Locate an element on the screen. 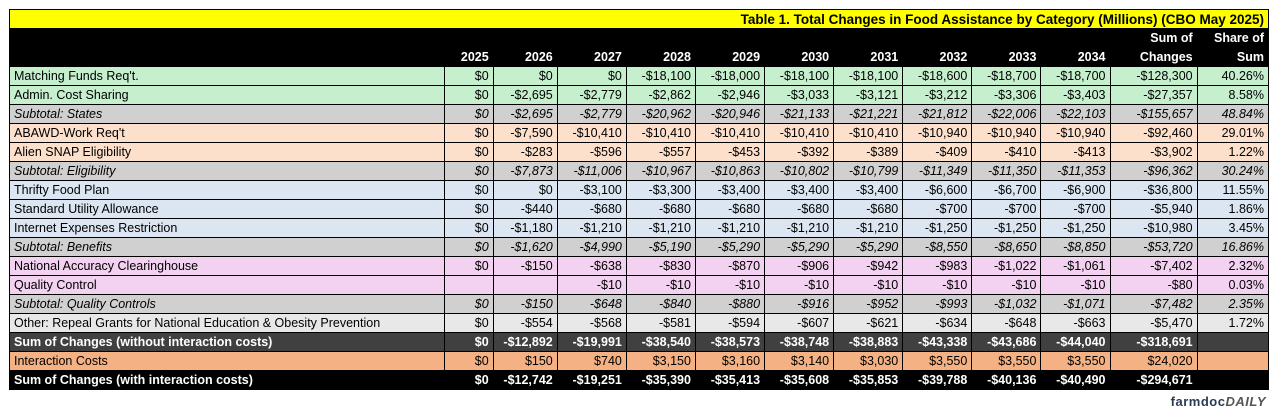 The height and width of the screenshot is (413, 1278). table-cell: -$648 is located at coordinates (591, 304).